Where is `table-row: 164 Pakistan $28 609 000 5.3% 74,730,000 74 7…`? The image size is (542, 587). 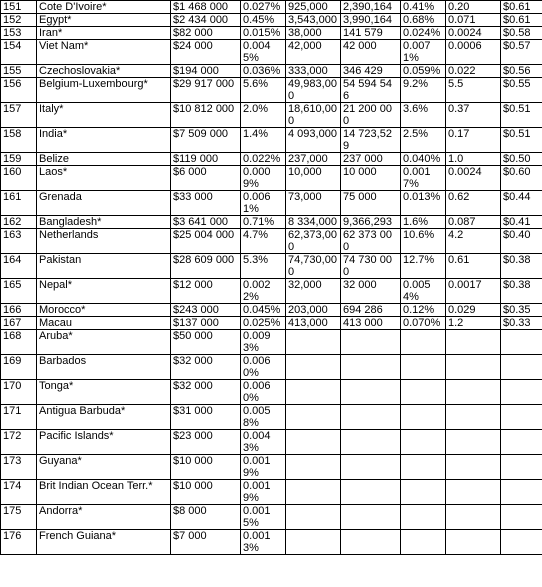
table-row: 164 Pakistan $28 609 000 5.3% 74,730,000 74 7… is located at coordinates (271, 266).